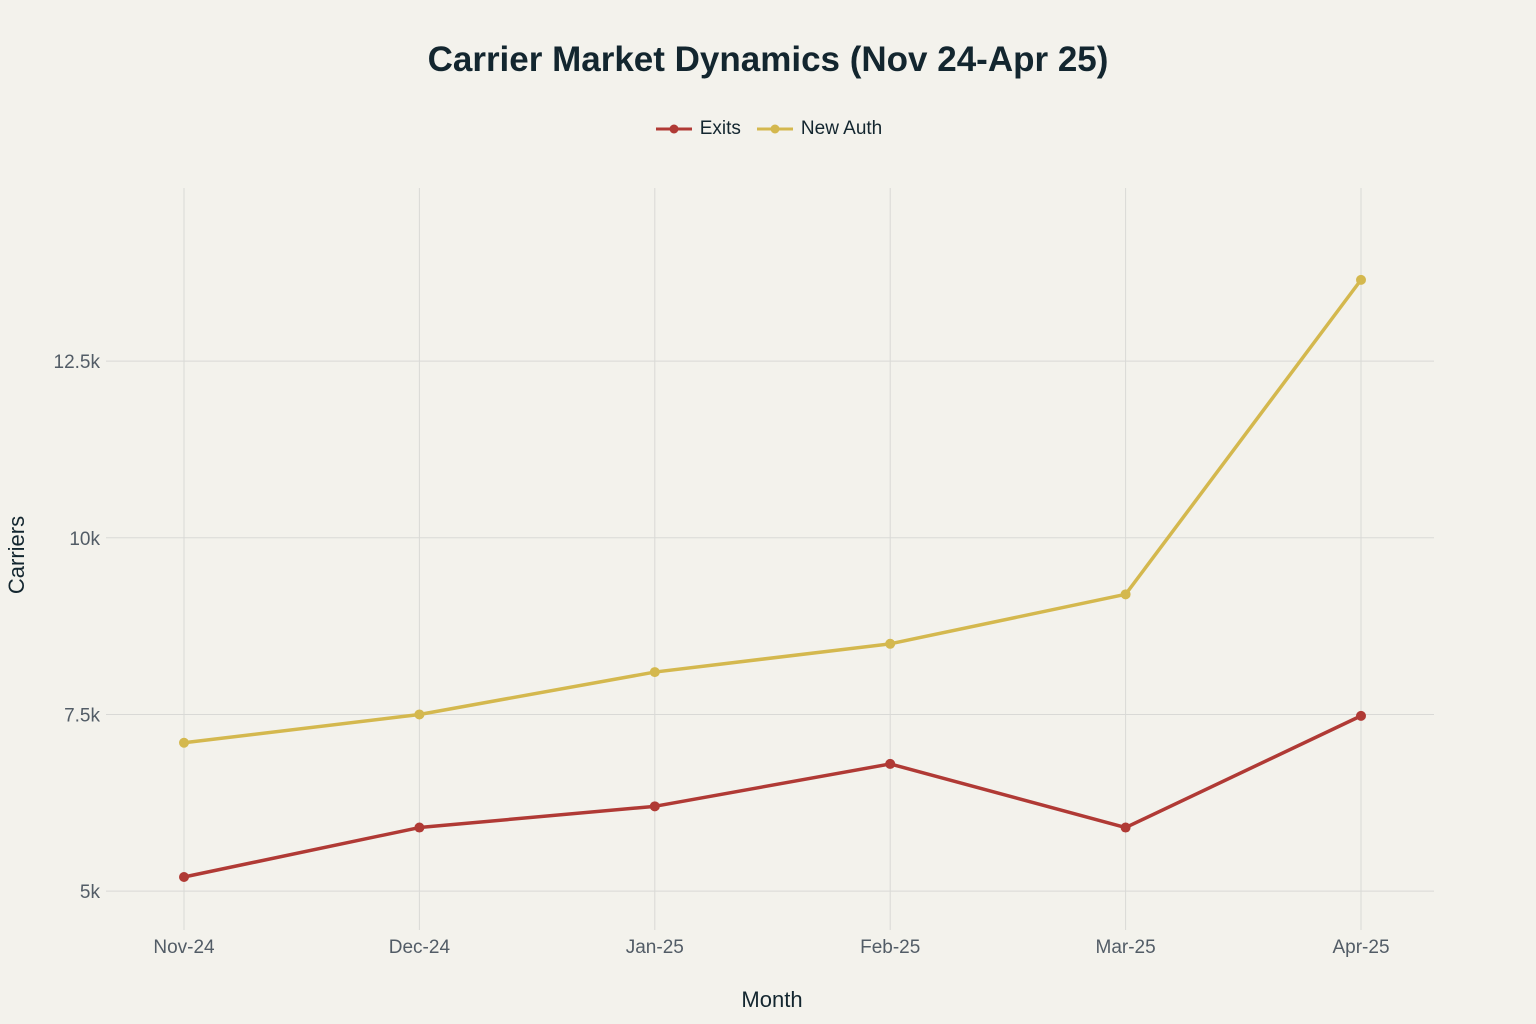 This screenshot has height=1024, width=1536. I want to click on legend-item-new-auth: New Auth, so click(818, 129).